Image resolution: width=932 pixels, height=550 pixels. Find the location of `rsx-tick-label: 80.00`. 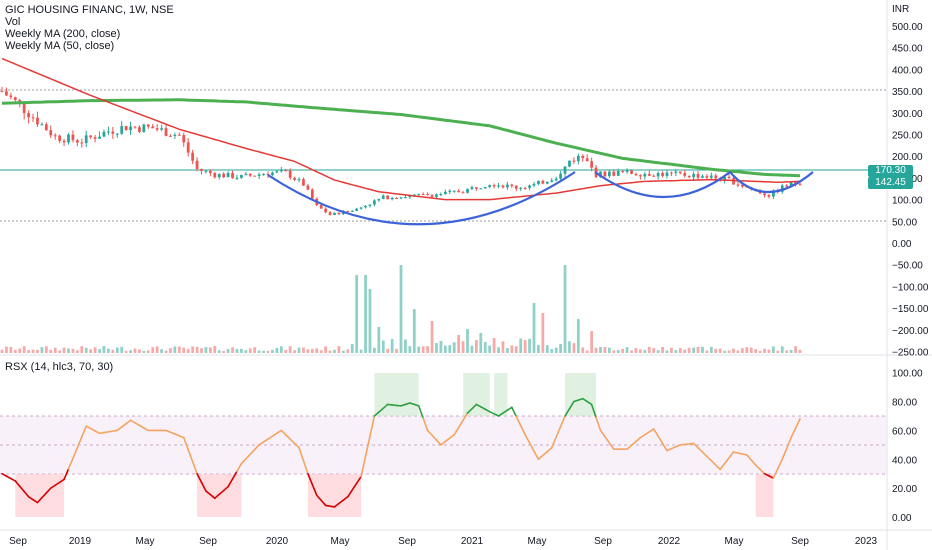

rsx-tick-label: 80.00 is located at coordinates (904, 403).